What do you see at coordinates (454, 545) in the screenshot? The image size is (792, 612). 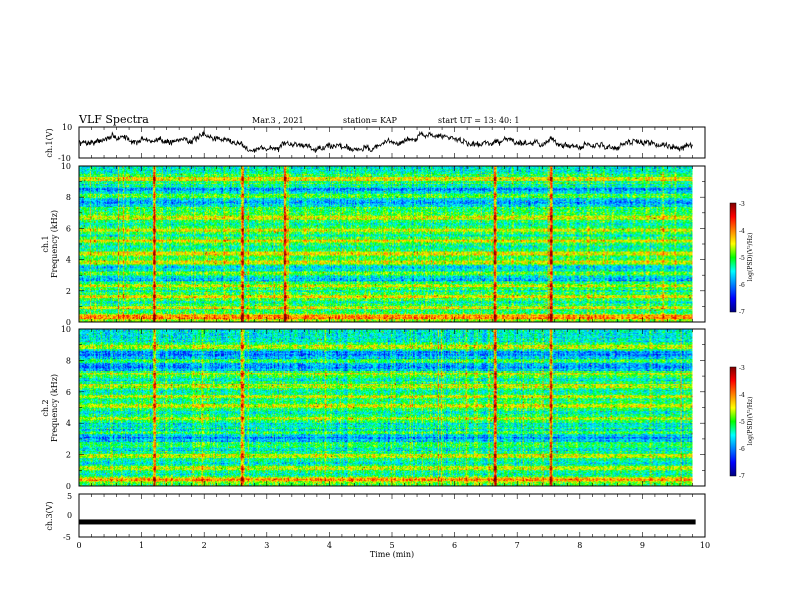 I see `time-tick-label: 6` at bounding box center [454, 545].